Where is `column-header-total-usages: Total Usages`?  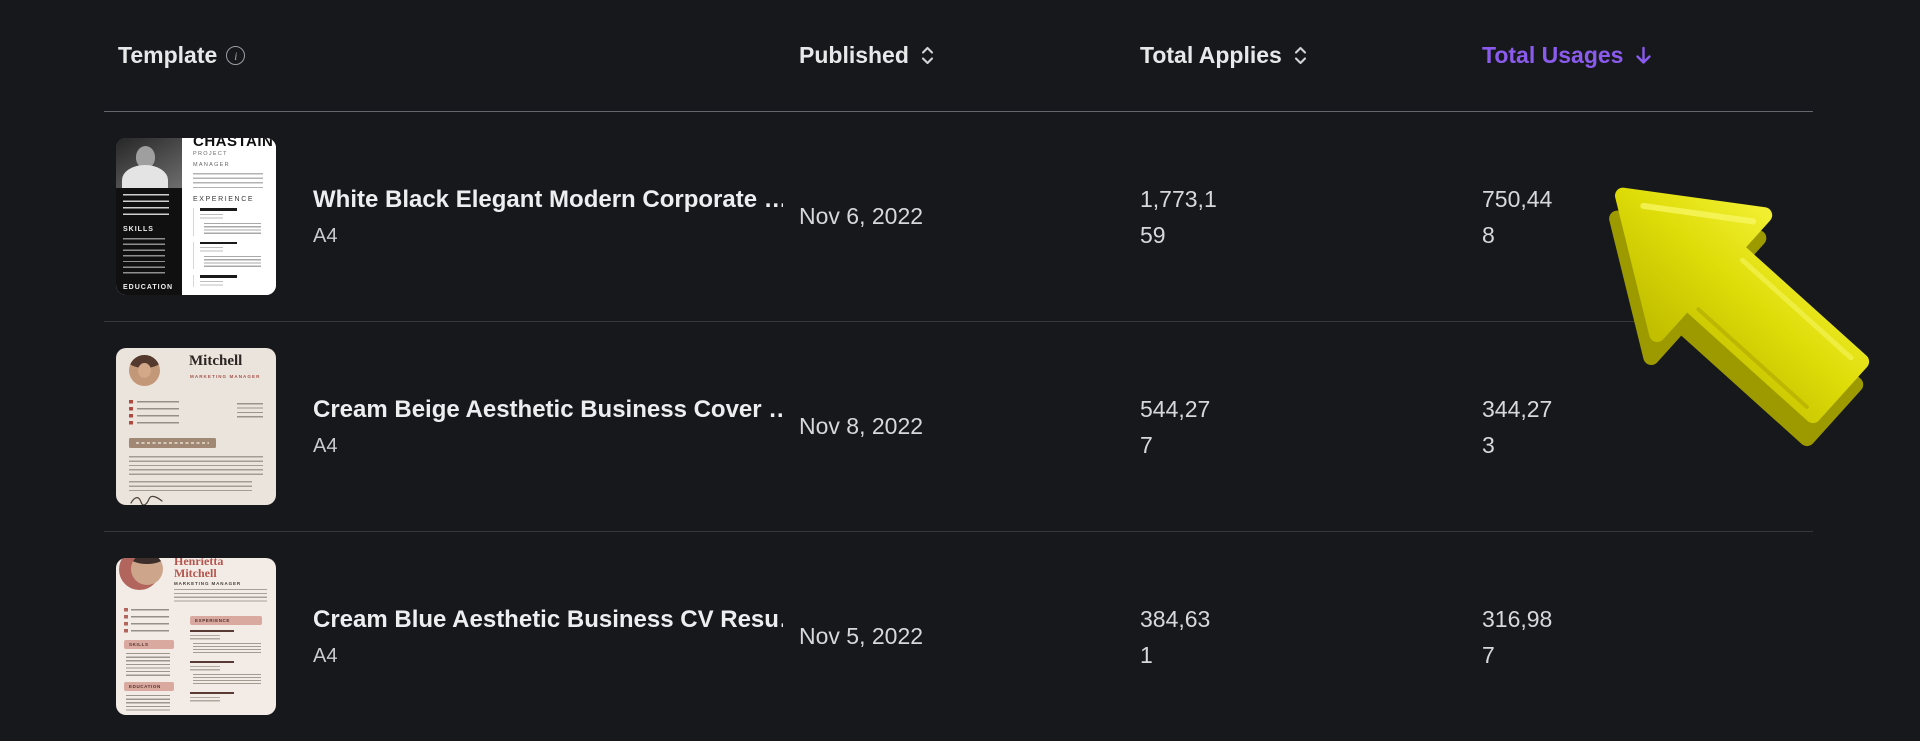
column-header-total-usages: Total Usages is located at coordinates (1647, 55).